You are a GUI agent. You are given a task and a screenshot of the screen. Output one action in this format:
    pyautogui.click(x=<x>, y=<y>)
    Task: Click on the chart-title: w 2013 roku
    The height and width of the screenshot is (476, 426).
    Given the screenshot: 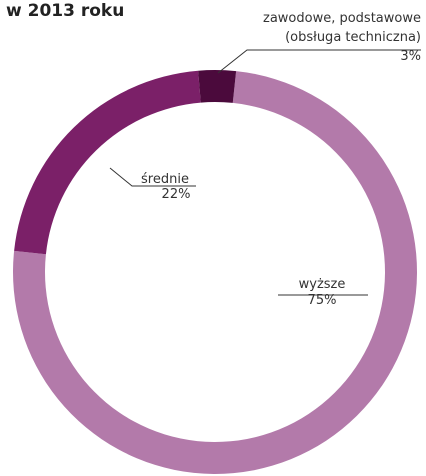 What is the action you would take?
    pyautogui.click(x=65, y=11)
    